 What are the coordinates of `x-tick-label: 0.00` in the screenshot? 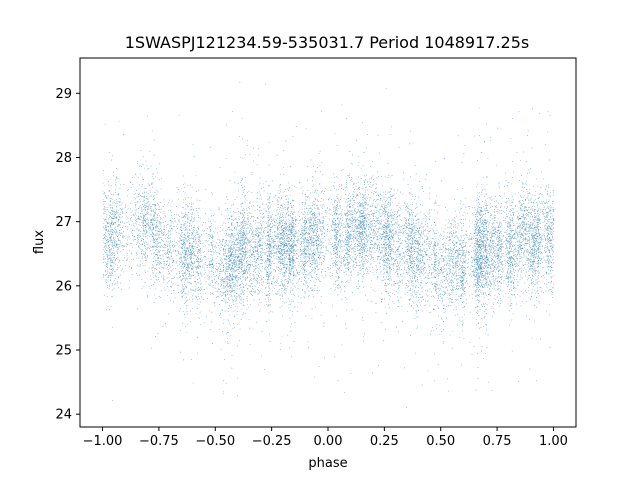 It's located at (328, 441).